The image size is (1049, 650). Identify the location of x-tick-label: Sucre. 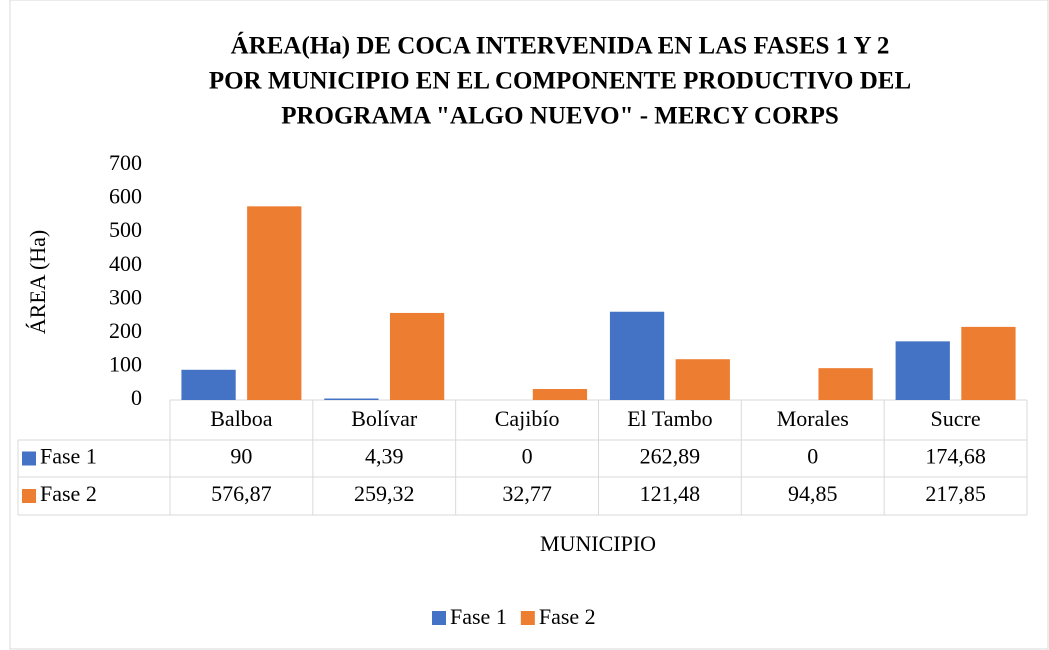
(956, 418).